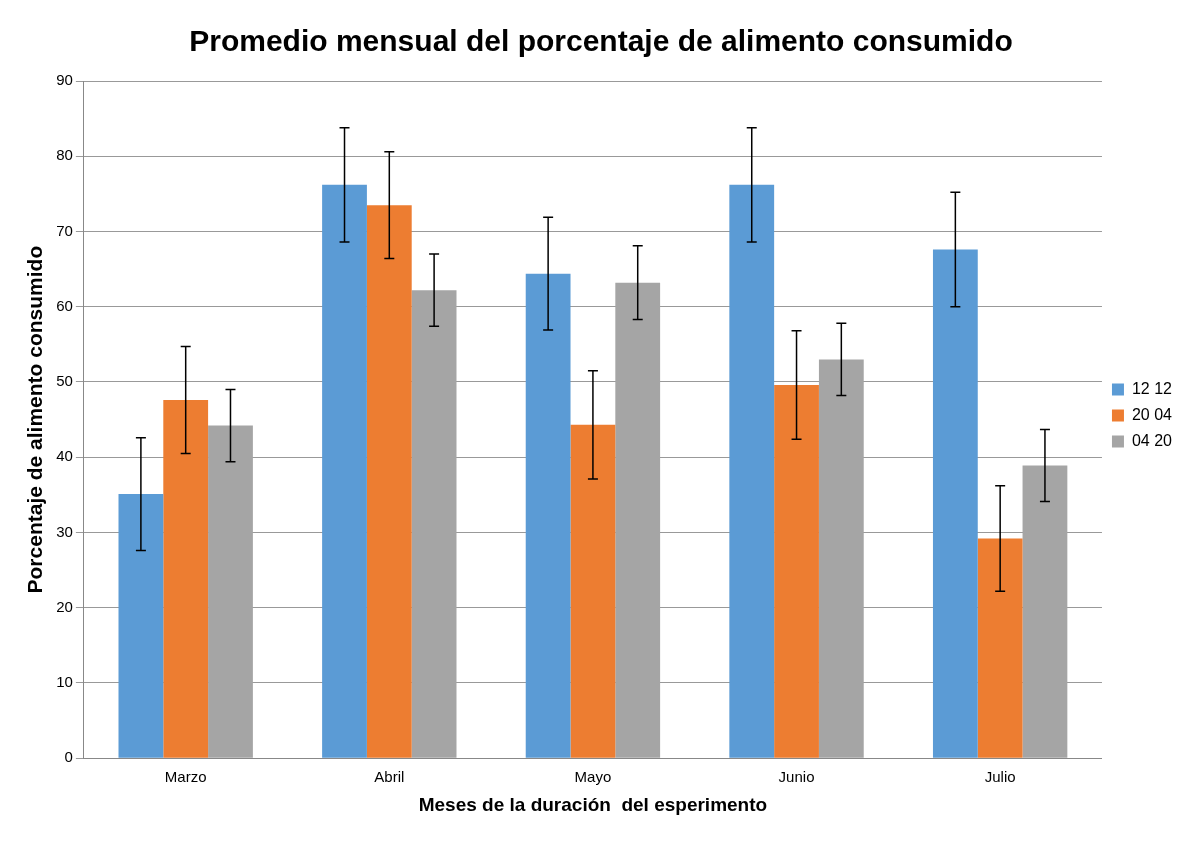 This screenshot has height=841, width=1202. I want to click on y-tick-label: 50, so click(64, 381).